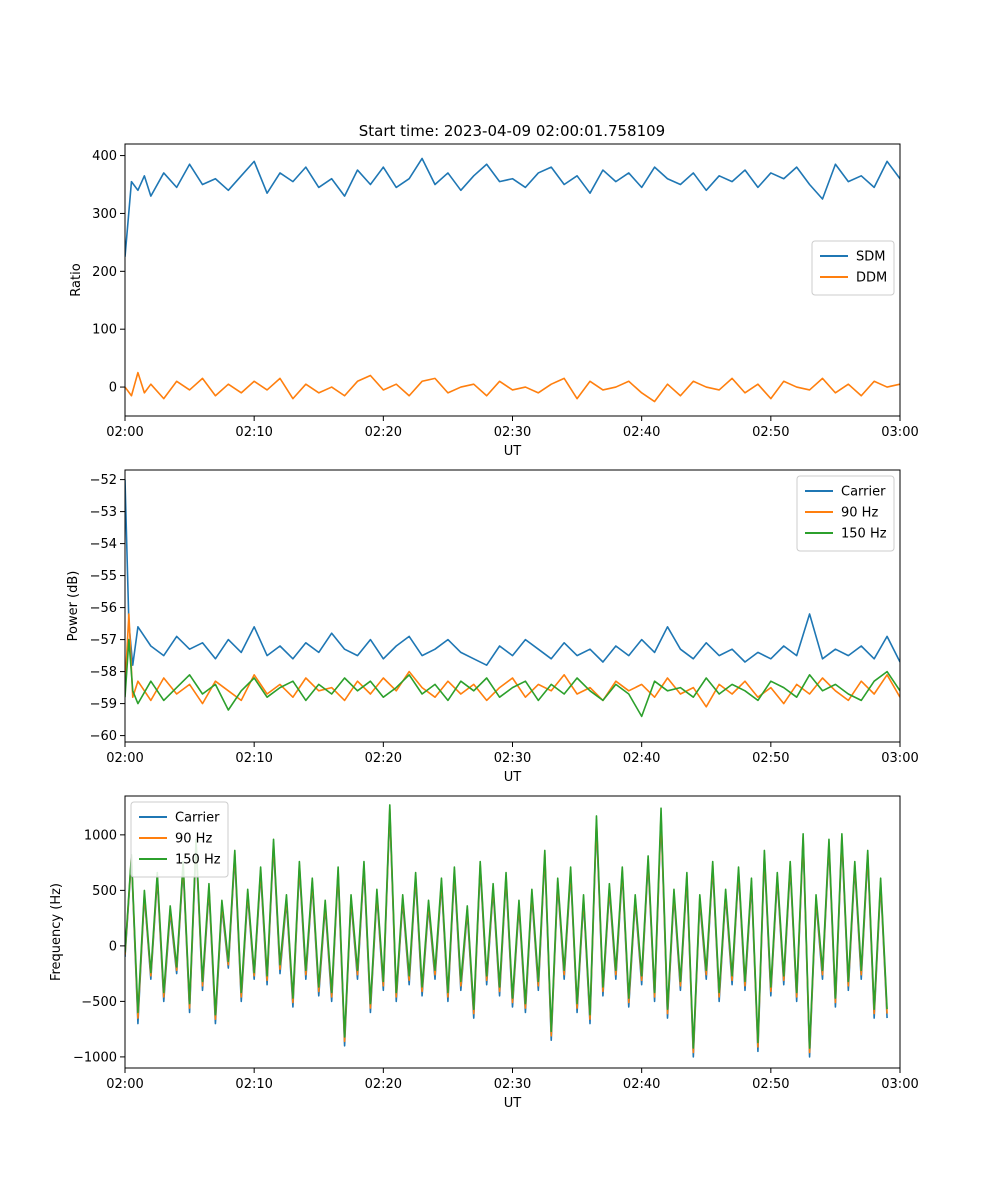  What do you see at coordinates (253, 1084) in the screenshot?
I see `frequency-x-tick-label: 02:10` at bounding box center [253, 1084].